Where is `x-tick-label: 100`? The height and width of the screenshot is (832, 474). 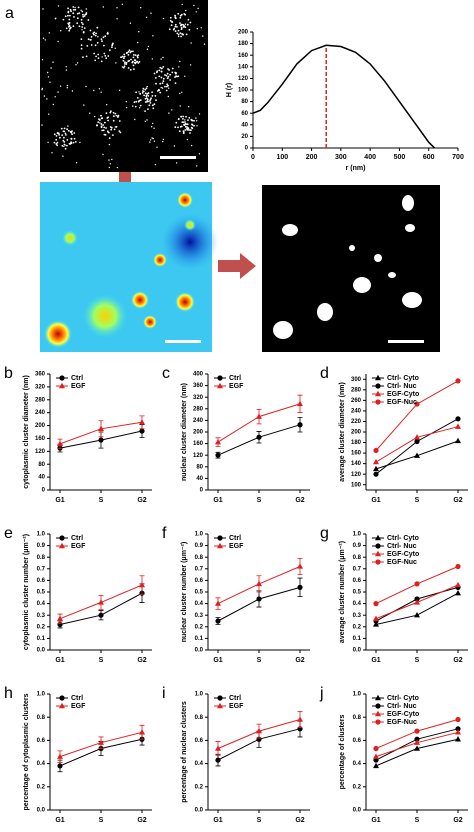 x-tick-label: 100 is located at coordinates (282, 157).